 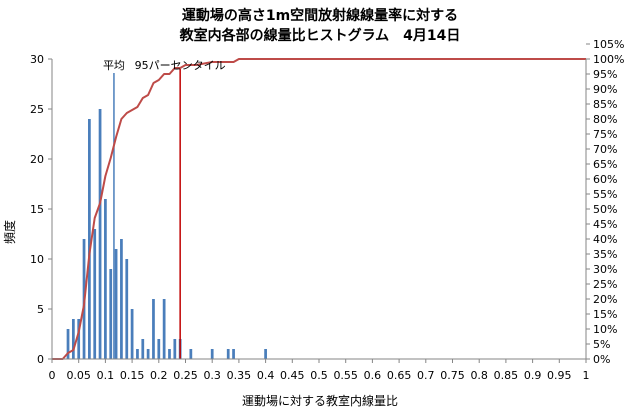 I want to click on mean-label: 平均, so click(x=114, y=65).